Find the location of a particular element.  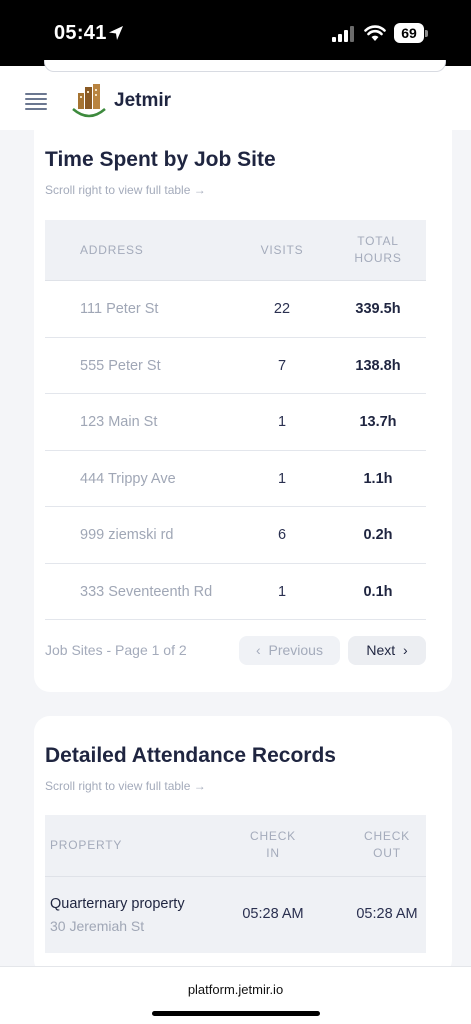

search-bar-edge is located at coordinates (245, 66).